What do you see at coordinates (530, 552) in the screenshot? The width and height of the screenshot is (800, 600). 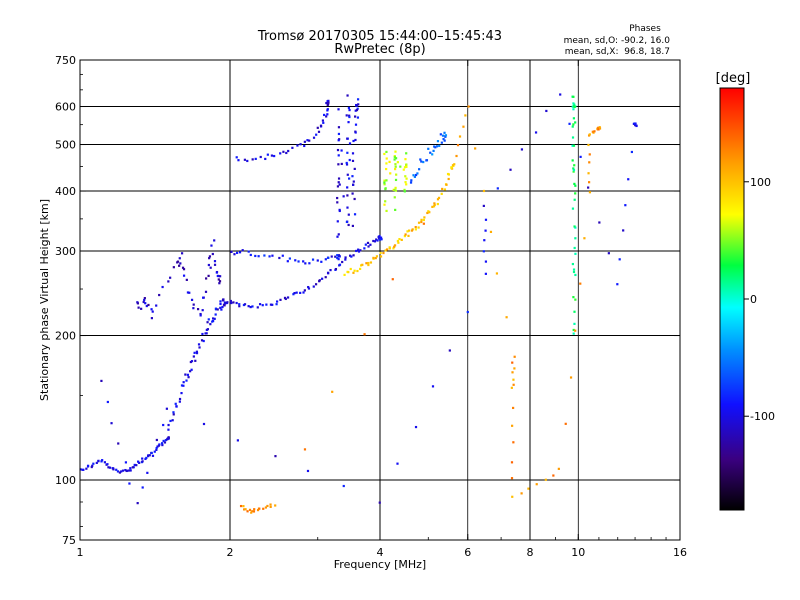 I see `x-tick-label: 8` at bounding box center [530, 552].